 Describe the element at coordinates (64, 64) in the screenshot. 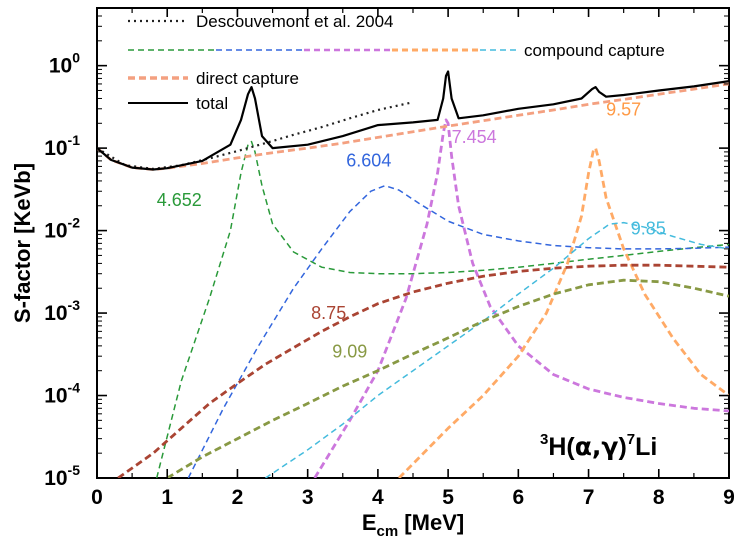

I see `y-tick-label: 10⁰` at that location.